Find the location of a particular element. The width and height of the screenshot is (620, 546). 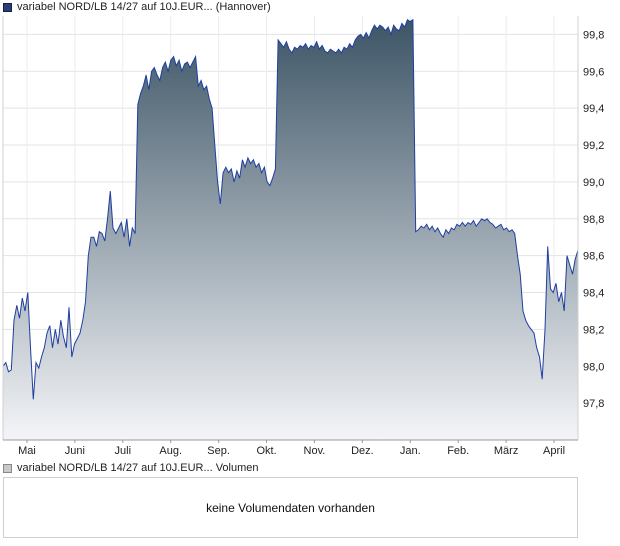

volume-panel: keine Volumendaten vorhanden is located at coordinates (290, 507).